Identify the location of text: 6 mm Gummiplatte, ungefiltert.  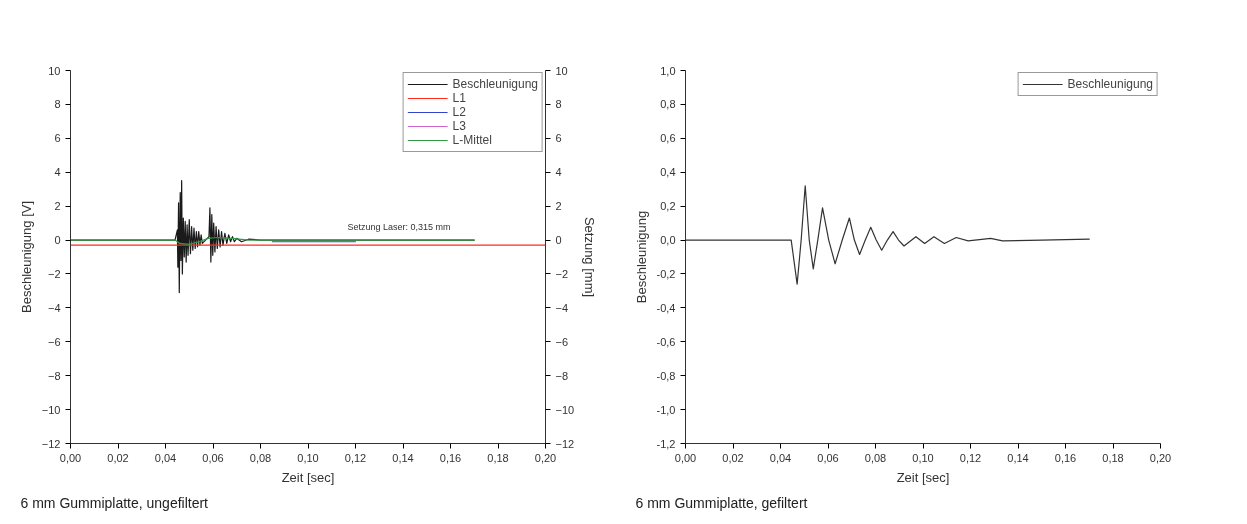
(114, 502).